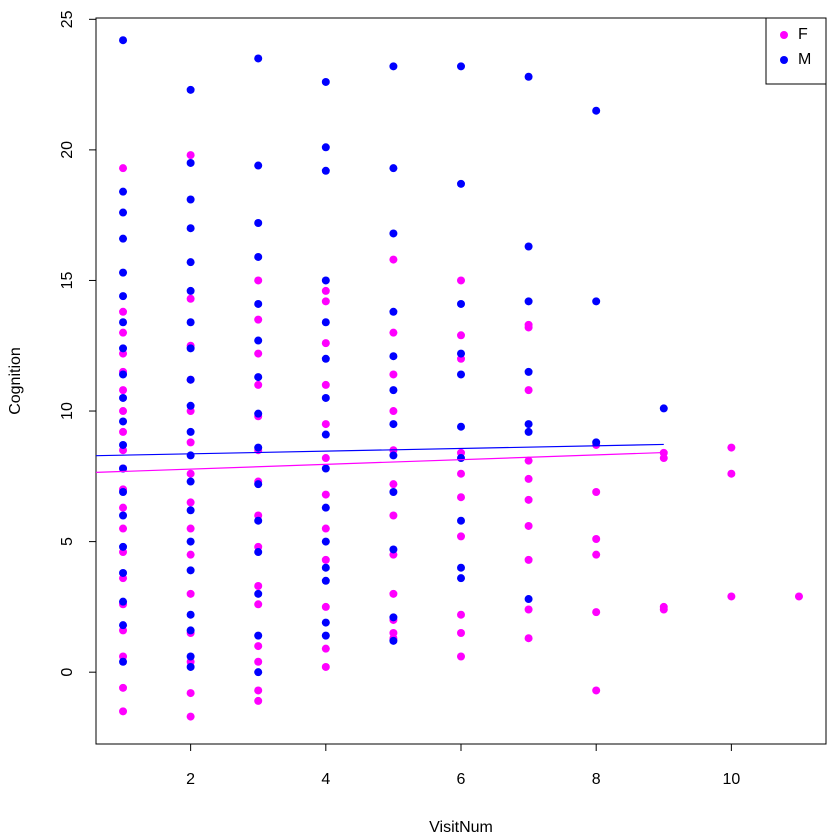  I want to click on y-tick-label: 25, so click(67, 19).